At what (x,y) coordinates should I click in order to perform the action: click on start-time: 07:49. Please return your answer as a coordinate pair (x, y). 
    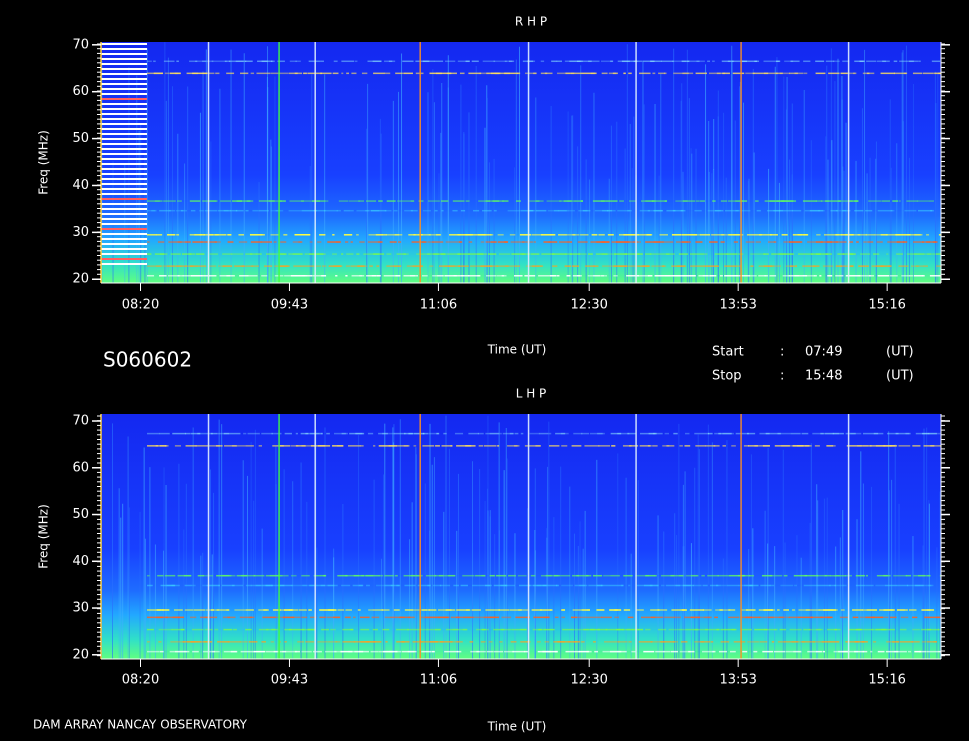
    Looking at the image, I should click on (823, 352).